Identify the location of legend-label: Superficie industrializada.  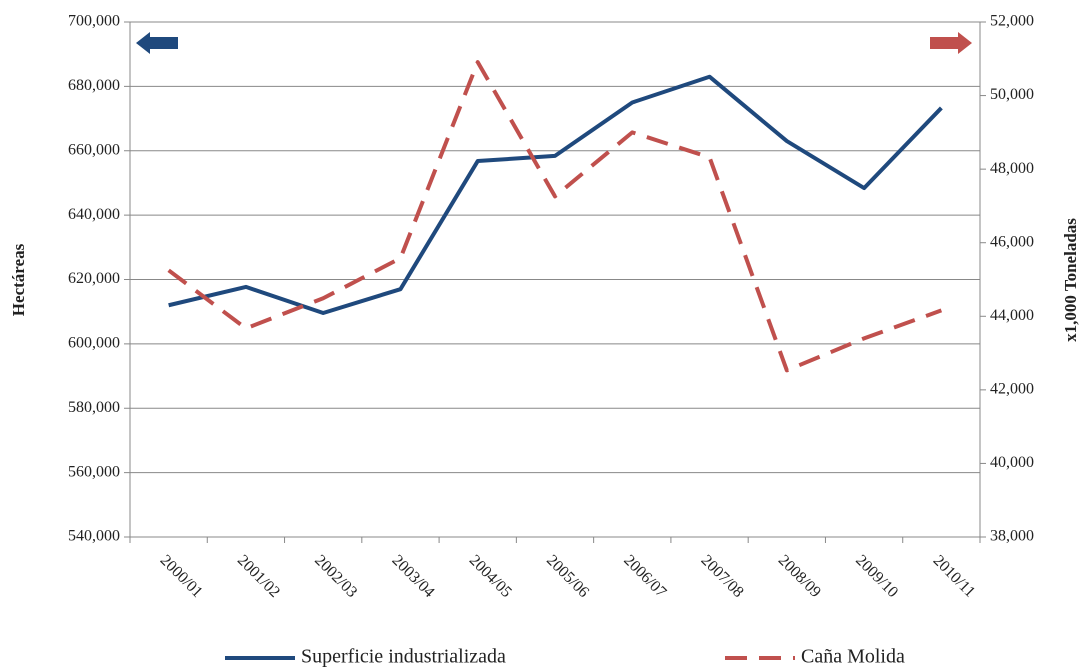
(403, 657).